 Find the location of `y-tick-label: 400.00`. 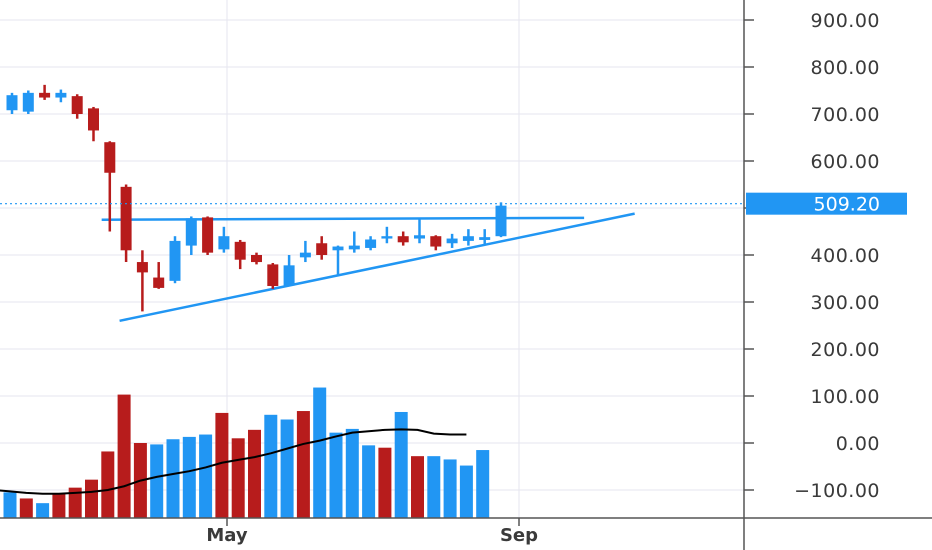

y-tick-label: 400.00 is located at coordinates (845, 256).